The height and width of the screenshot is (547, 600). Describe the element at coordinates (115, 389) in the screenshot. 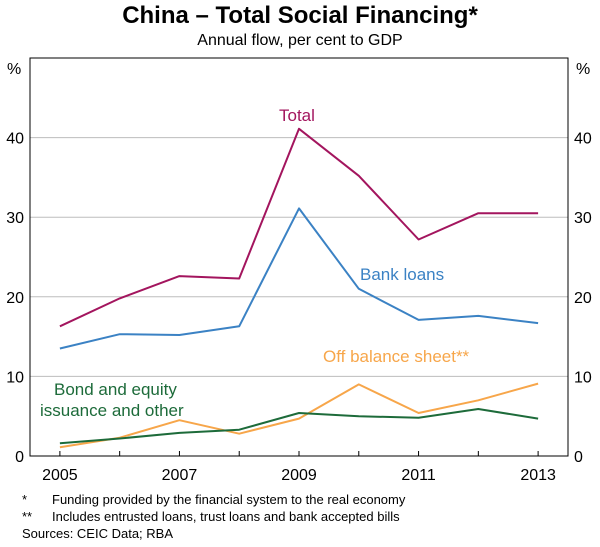

I see `label-bond-equity-line-1: Bond and equity` at that location.